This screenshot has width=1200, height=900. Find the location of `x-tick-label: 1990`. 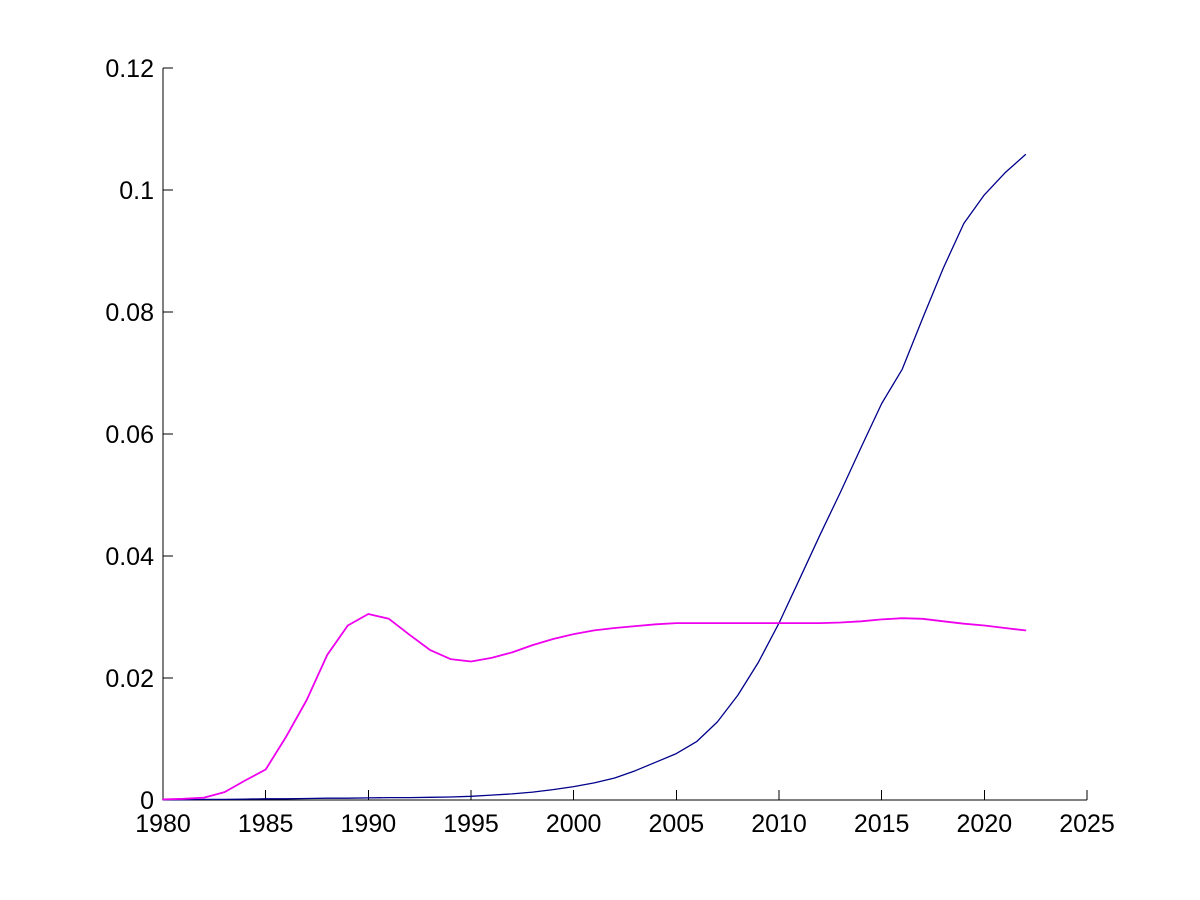

x-tick-label: 1990 is located at coordinates (369, 824).